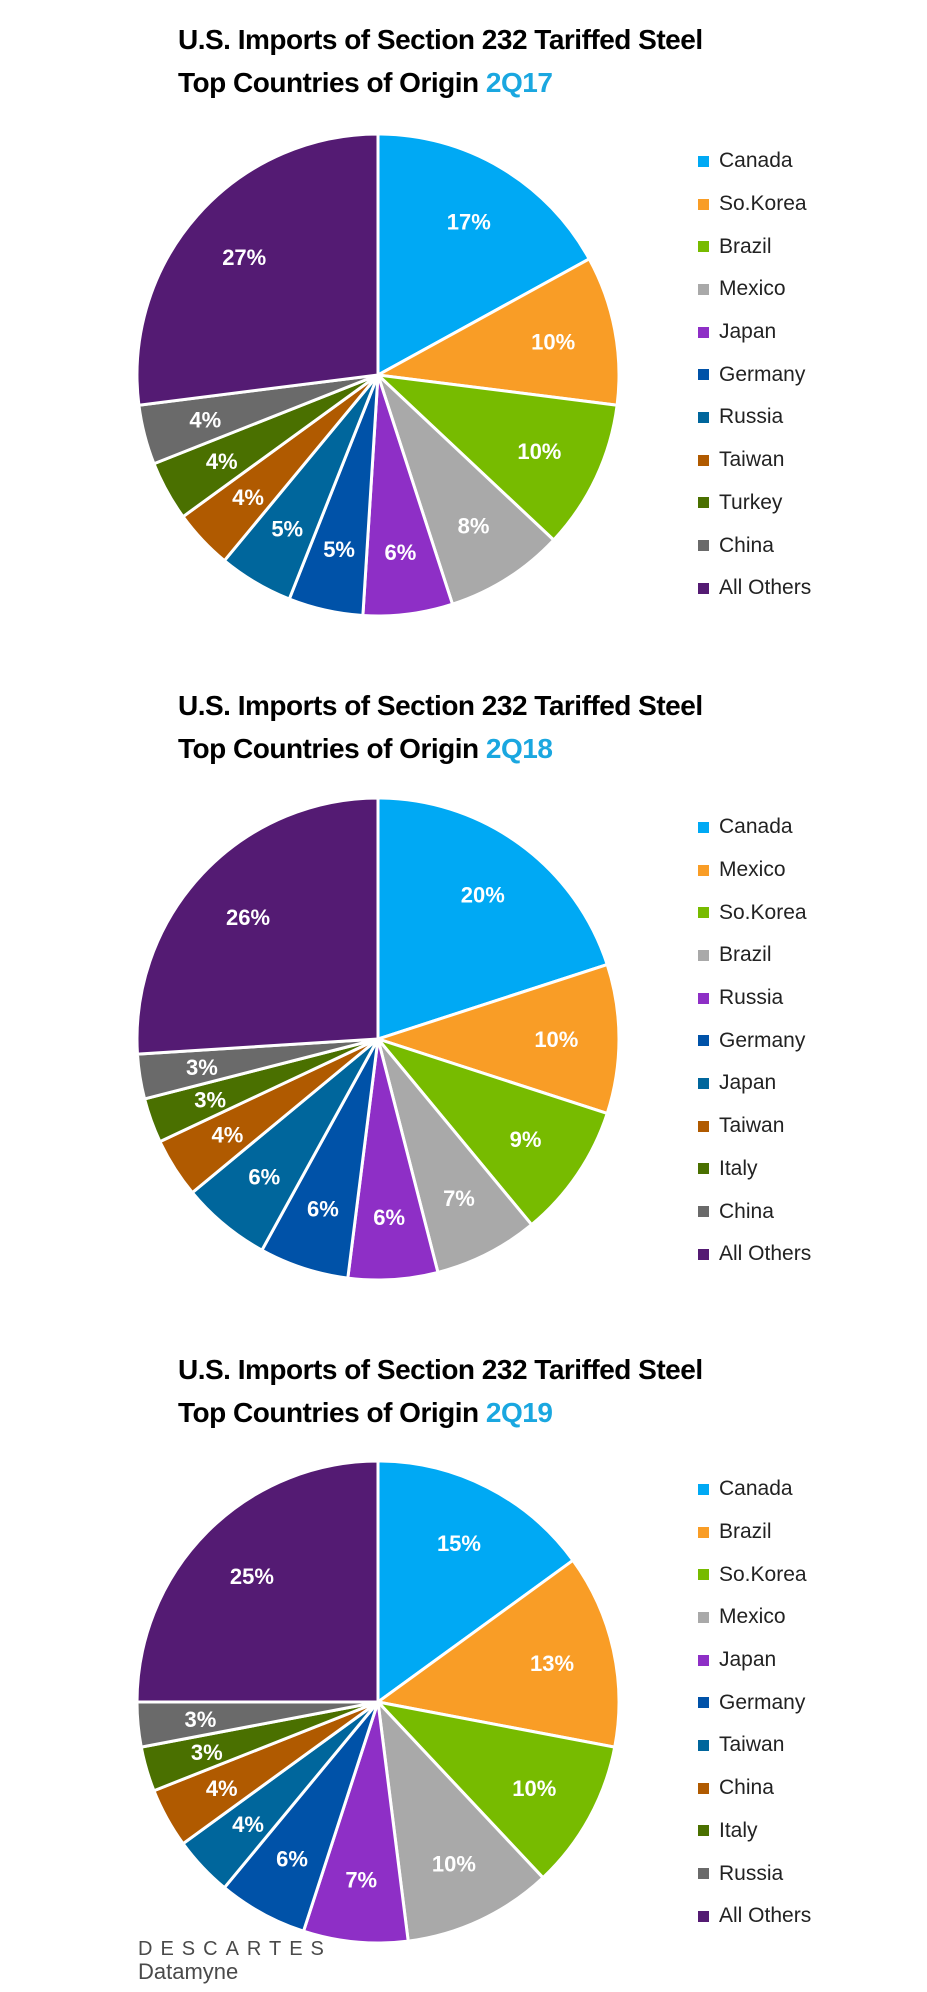 The width and height of the screenshot is (927, 1992). I want to click on title-line2: Top Countries of Origin, so click(328, 82).